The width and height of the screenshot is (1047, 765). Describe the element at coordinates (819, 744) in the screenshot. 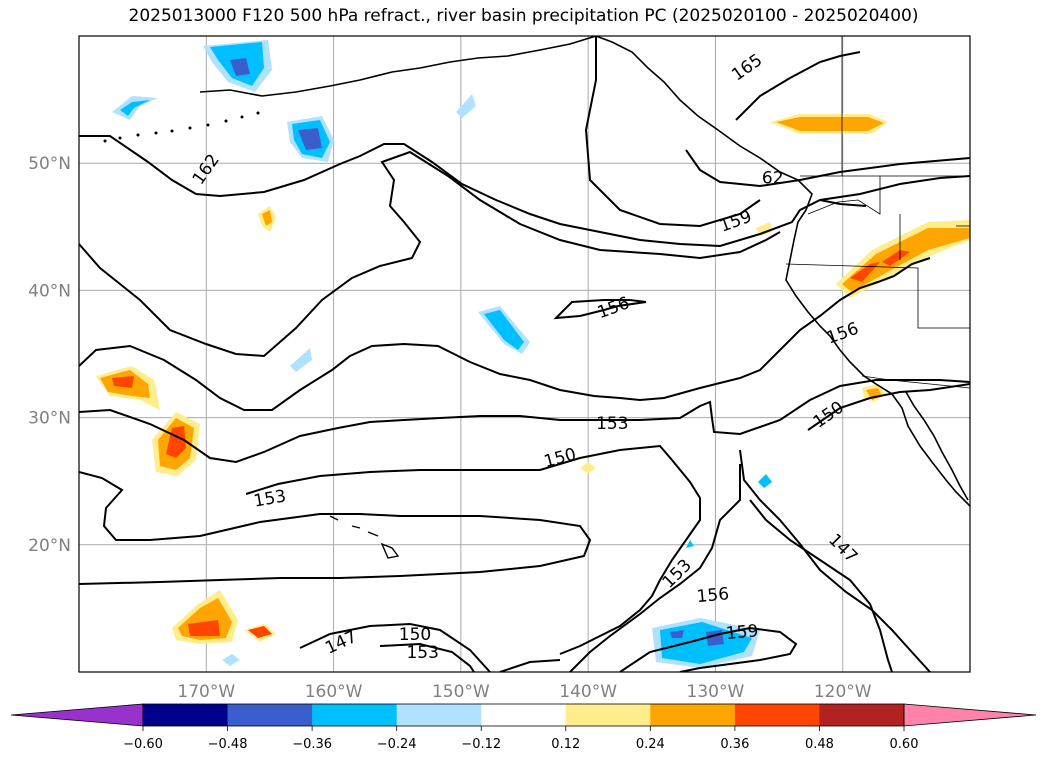

I see `colorbar-tick-label: 0.48` at that location.